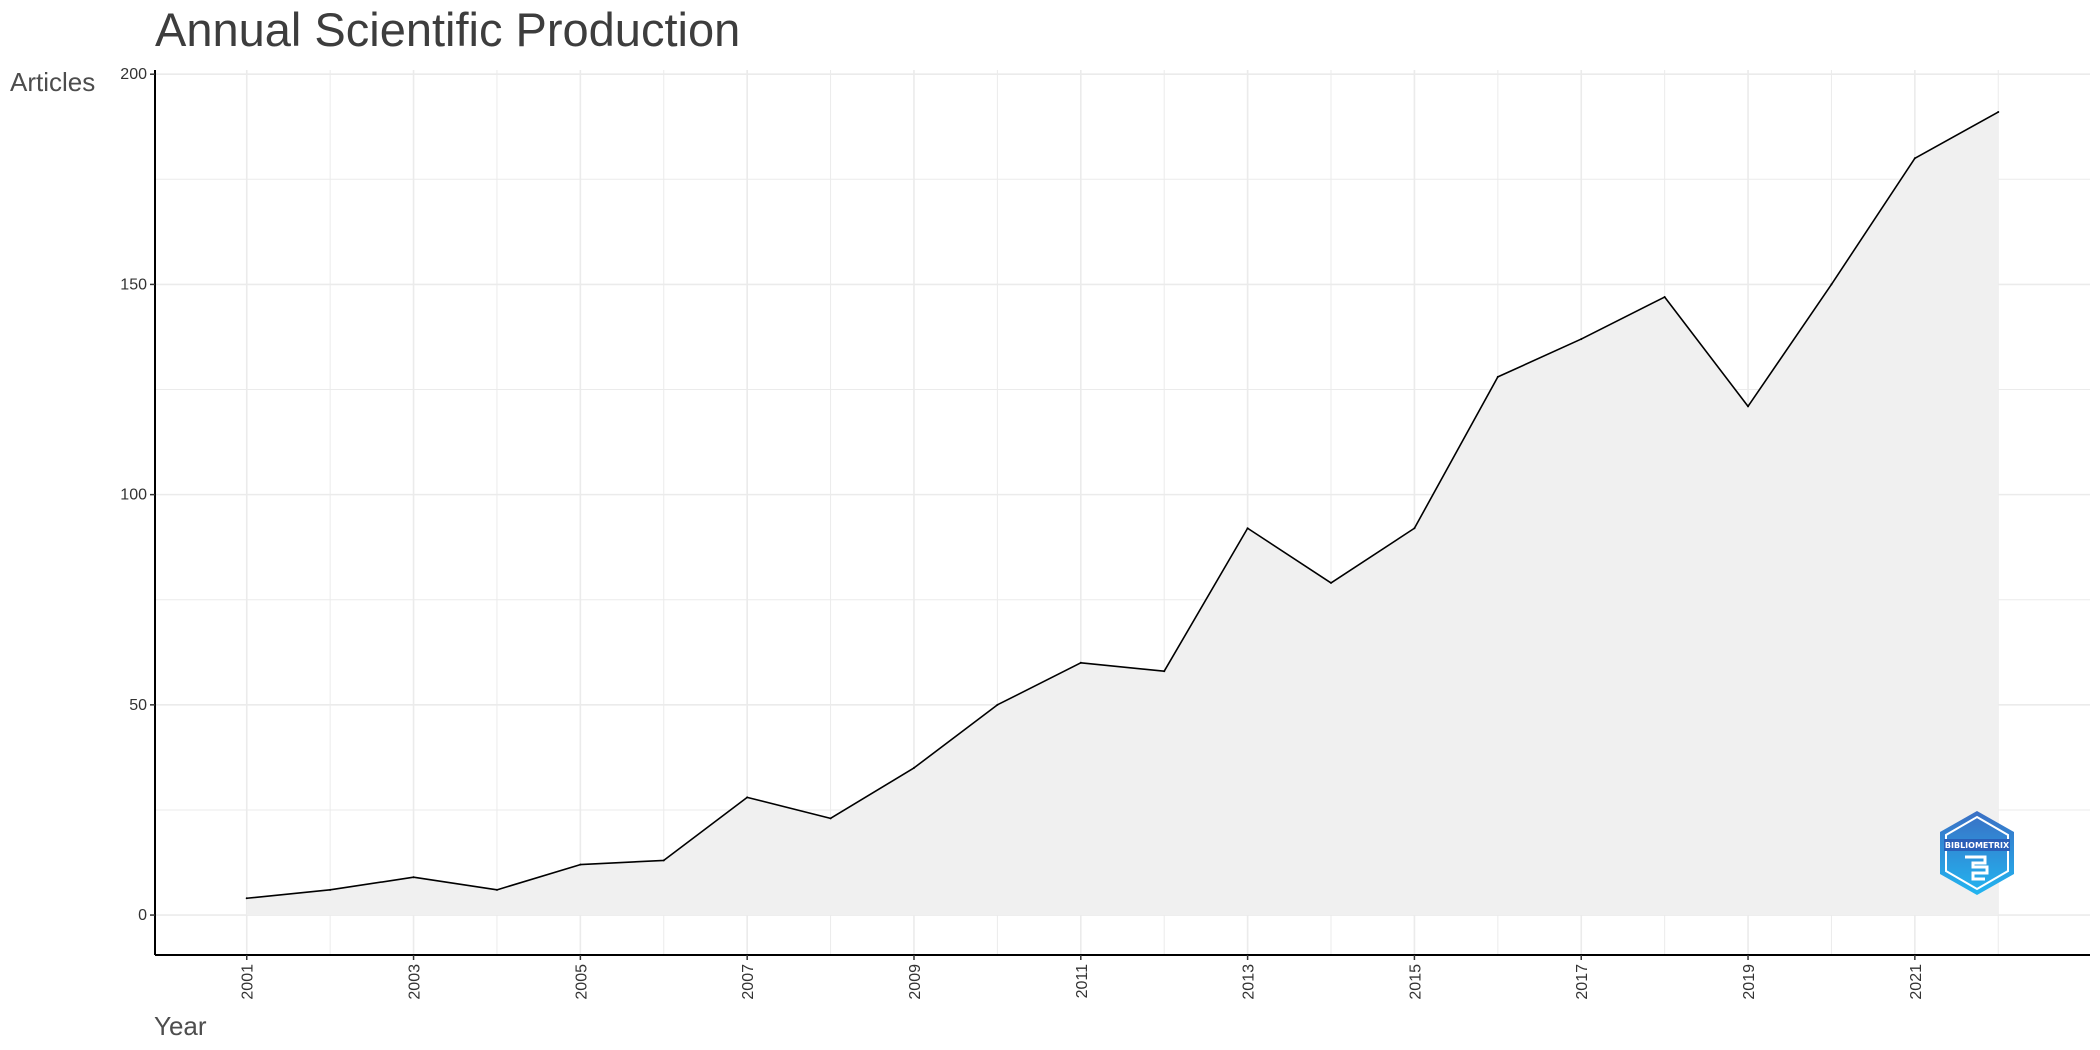 The image size is (2100, 1050). Describe the element at coordinates (246, 898) in the screenshot. I see `data-point-2001` at that location.